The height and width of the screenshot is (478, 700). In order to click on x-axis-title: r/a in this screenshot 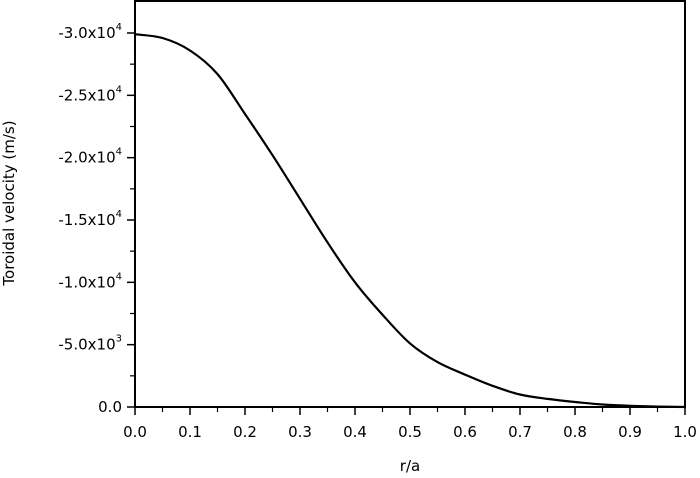, I will do `click(410, 466)`.